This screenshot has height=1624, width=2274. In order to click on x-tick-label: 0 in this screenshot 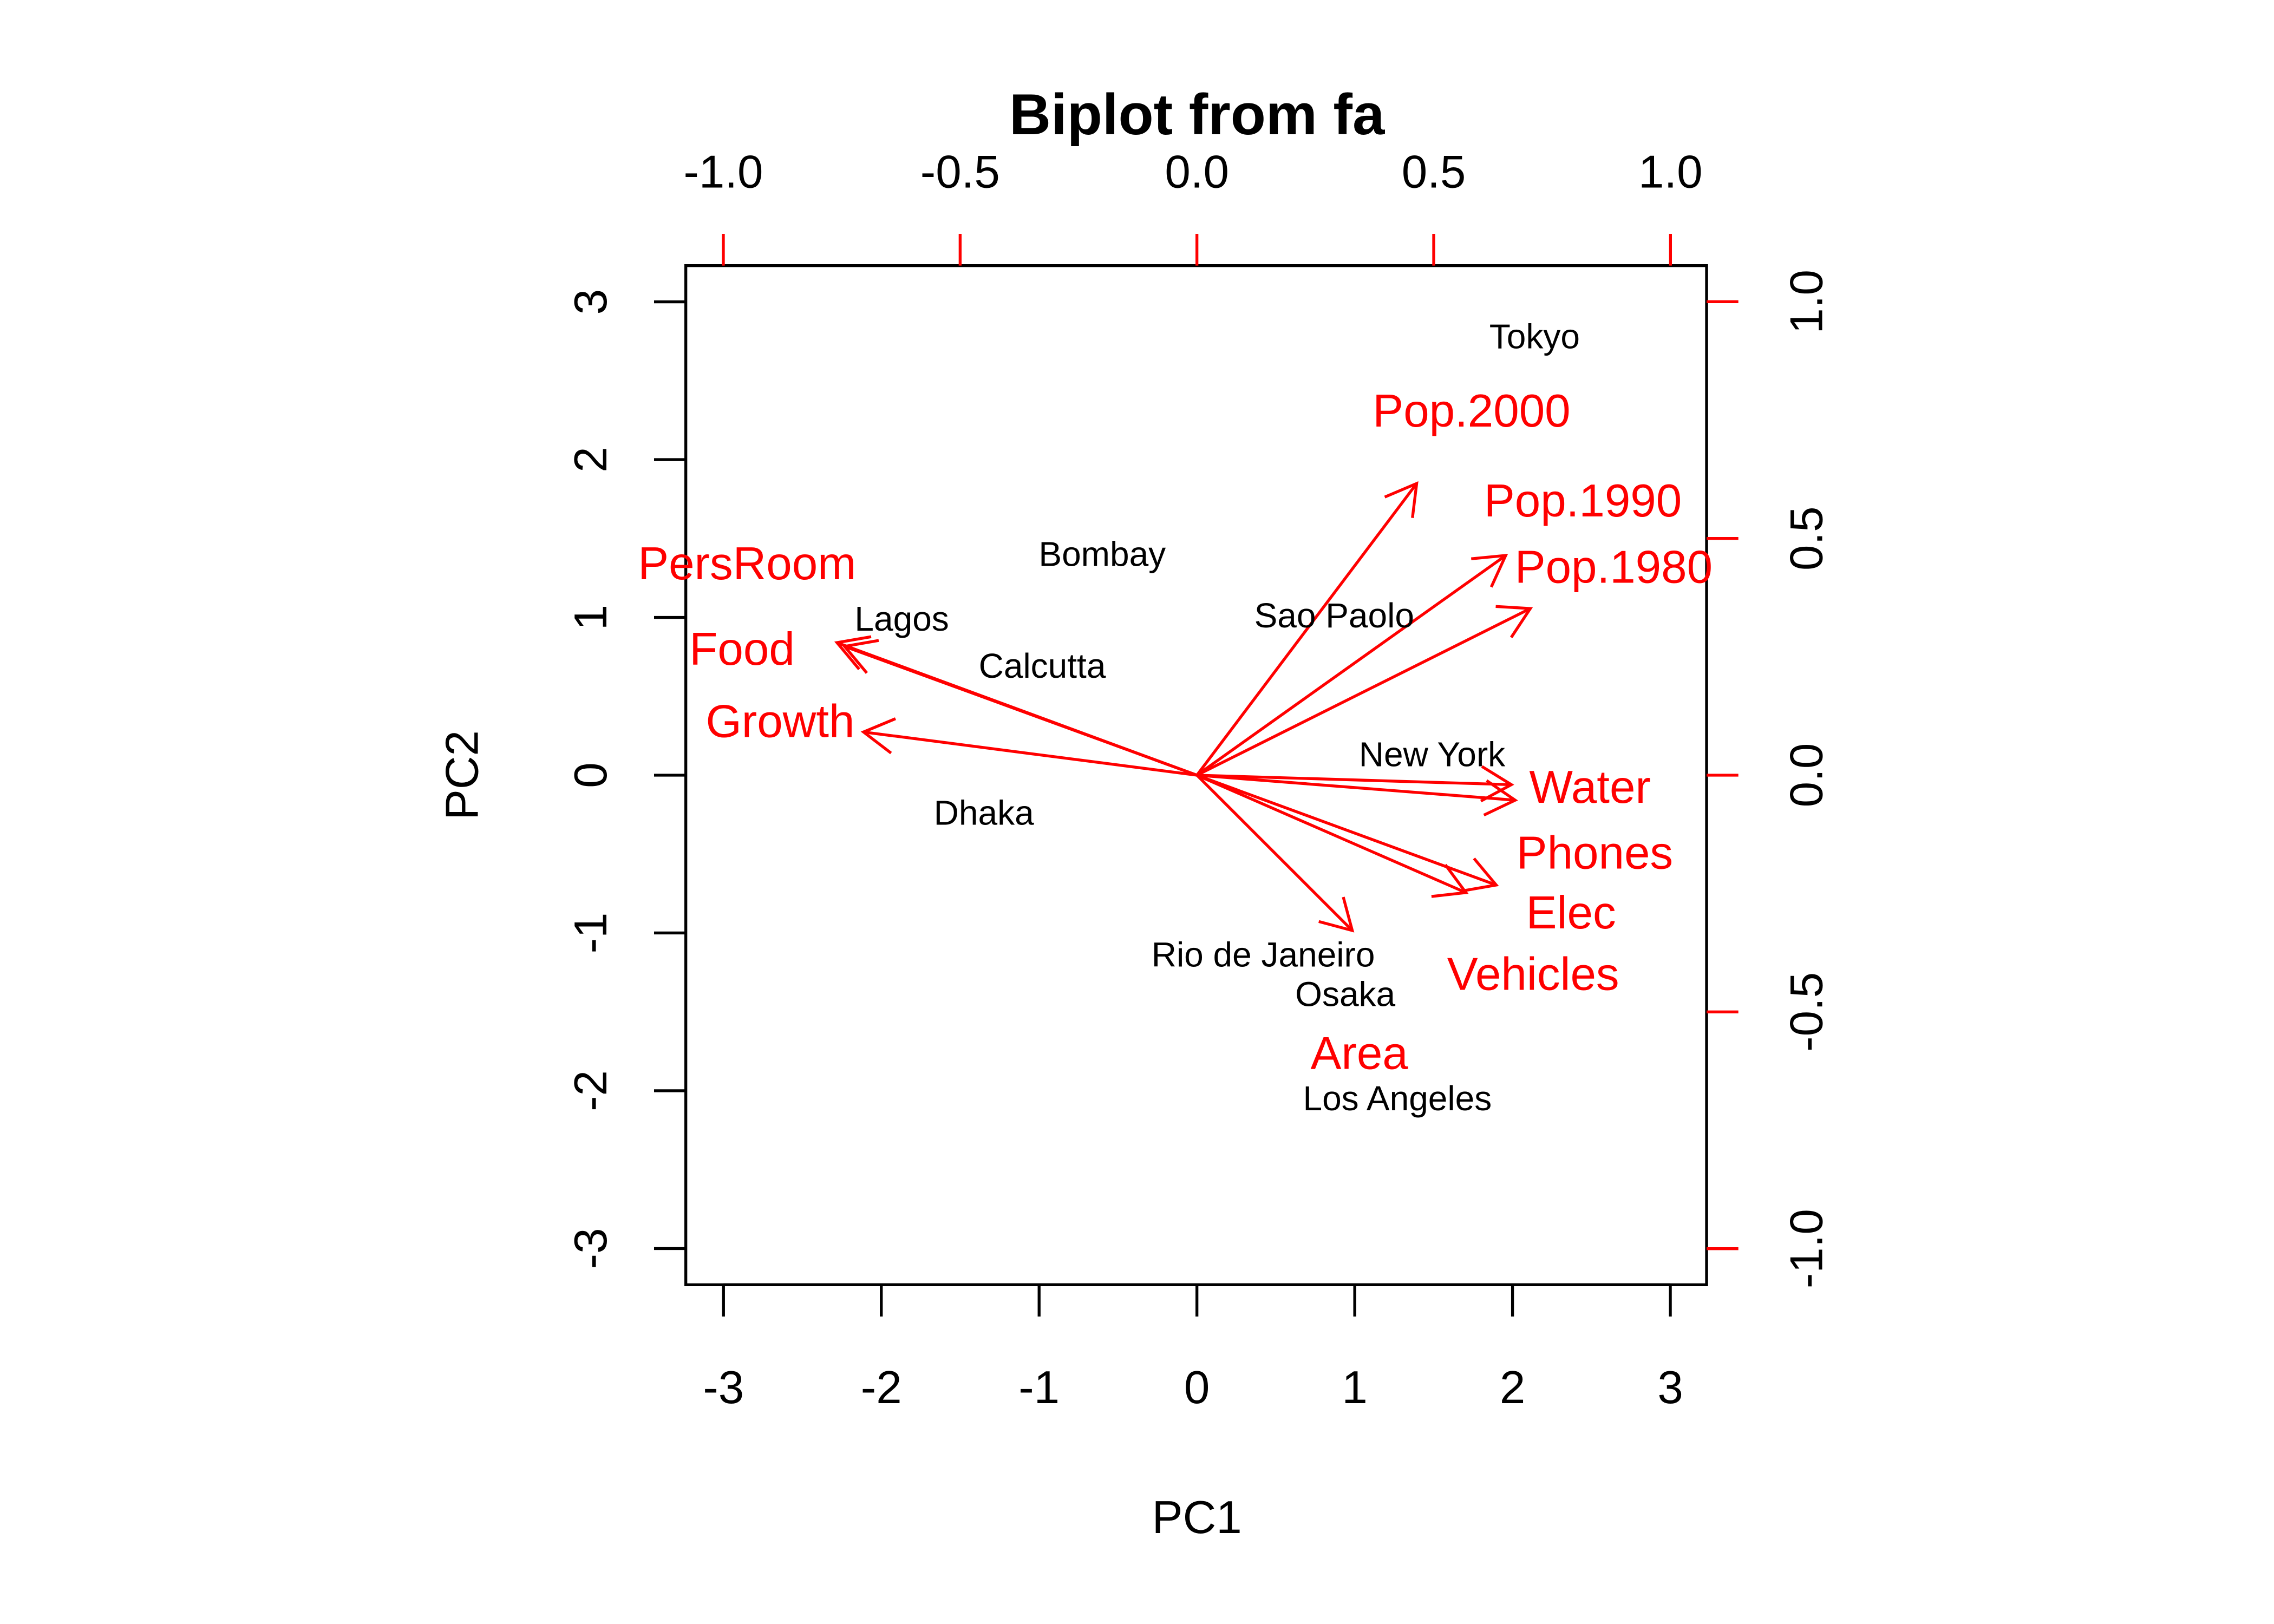, I will do `click(1197, 1387)`.